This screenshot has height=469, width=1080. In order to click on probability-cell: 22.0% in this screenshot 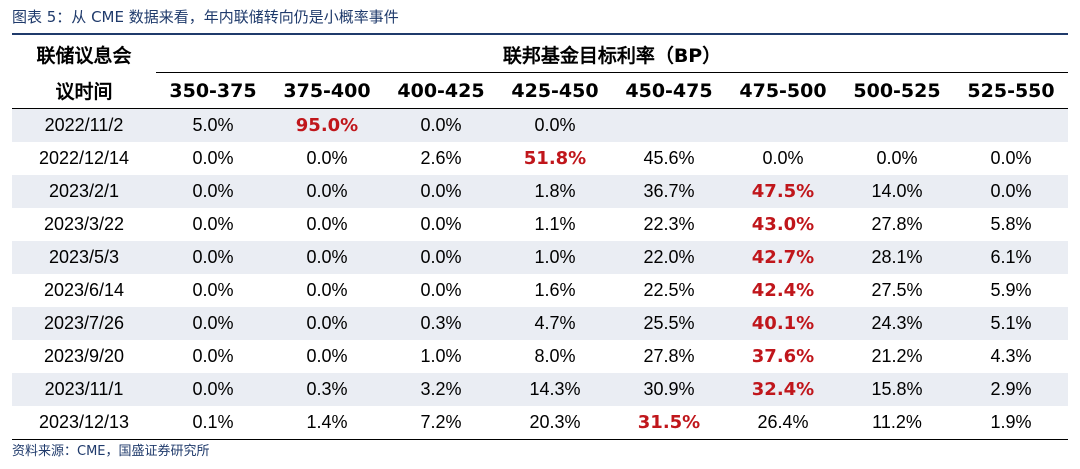, I will do `click(669, 257)`.